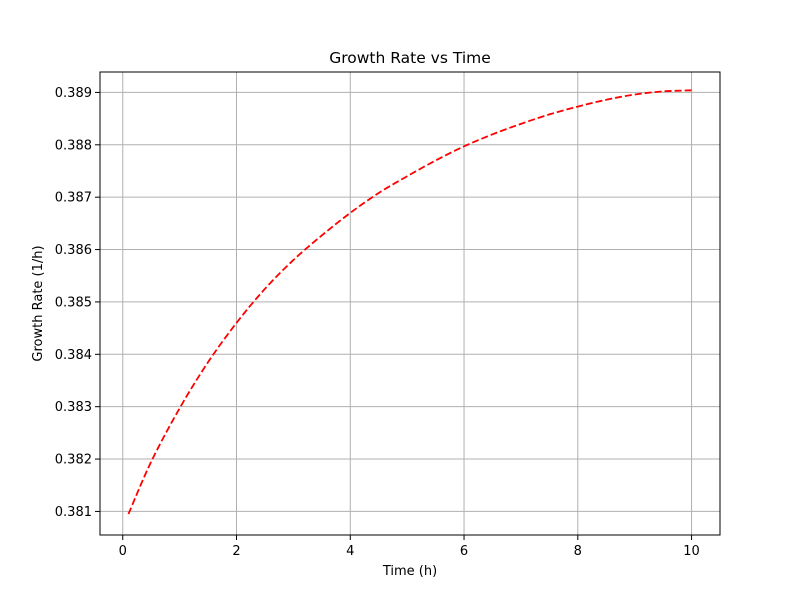  Describe the element at coordinates (410, 58) in the screenshot. I see `chart-title: Growth Rate vs Time` at that location.